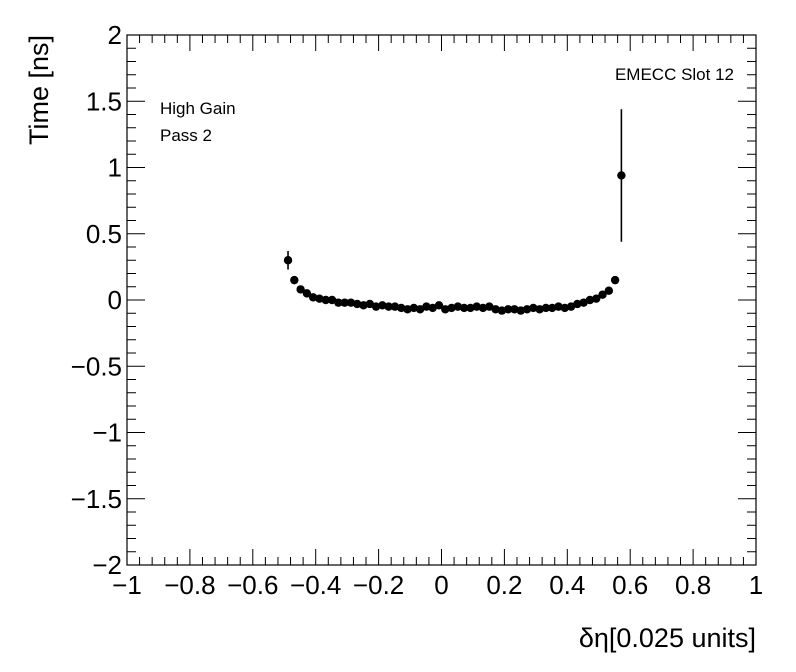 This screenshot has height=672, width=796. What do you see at coordinates (441, 585) in the screenshot?
I see `x-tick-label: 0` at bounding box center [441, 585].